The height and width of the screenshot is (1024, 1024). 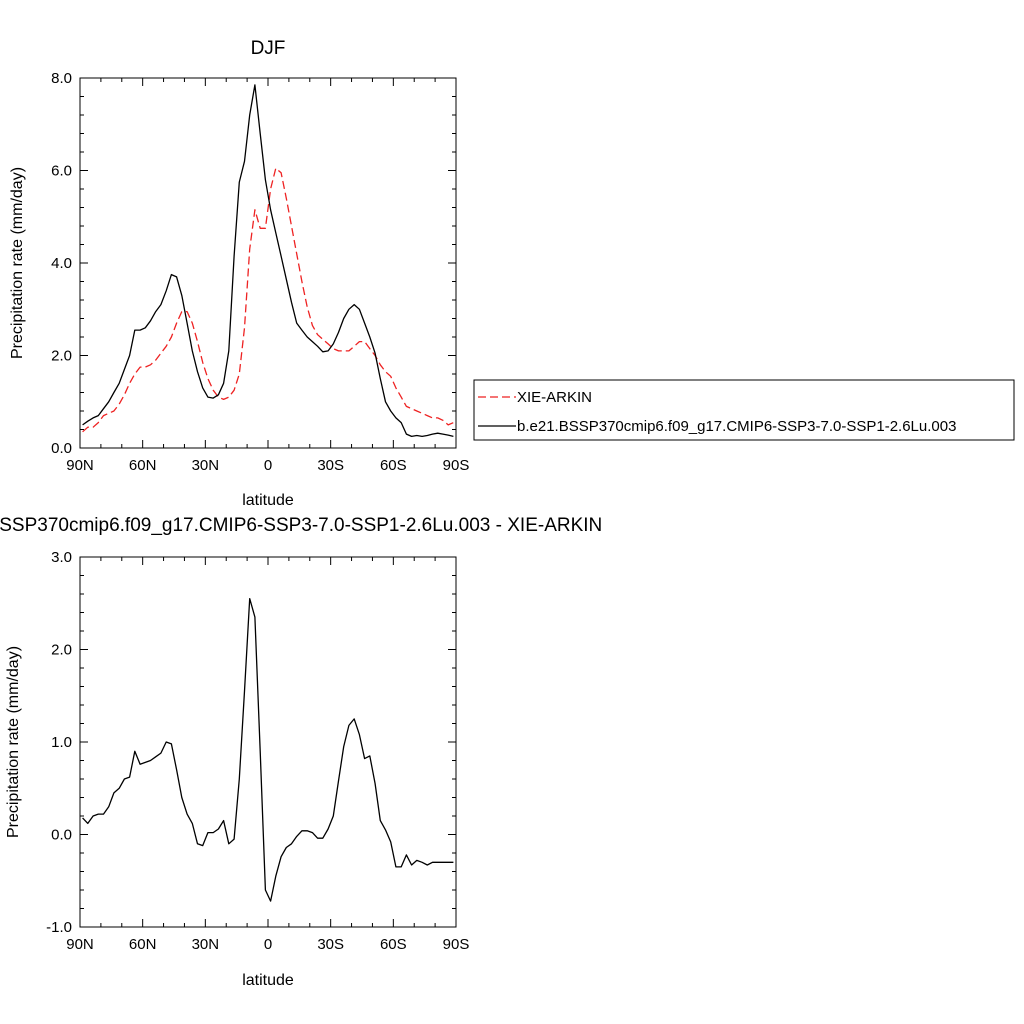 I want to click on y-tick-label: 3.0, so click(x=61, y=557).